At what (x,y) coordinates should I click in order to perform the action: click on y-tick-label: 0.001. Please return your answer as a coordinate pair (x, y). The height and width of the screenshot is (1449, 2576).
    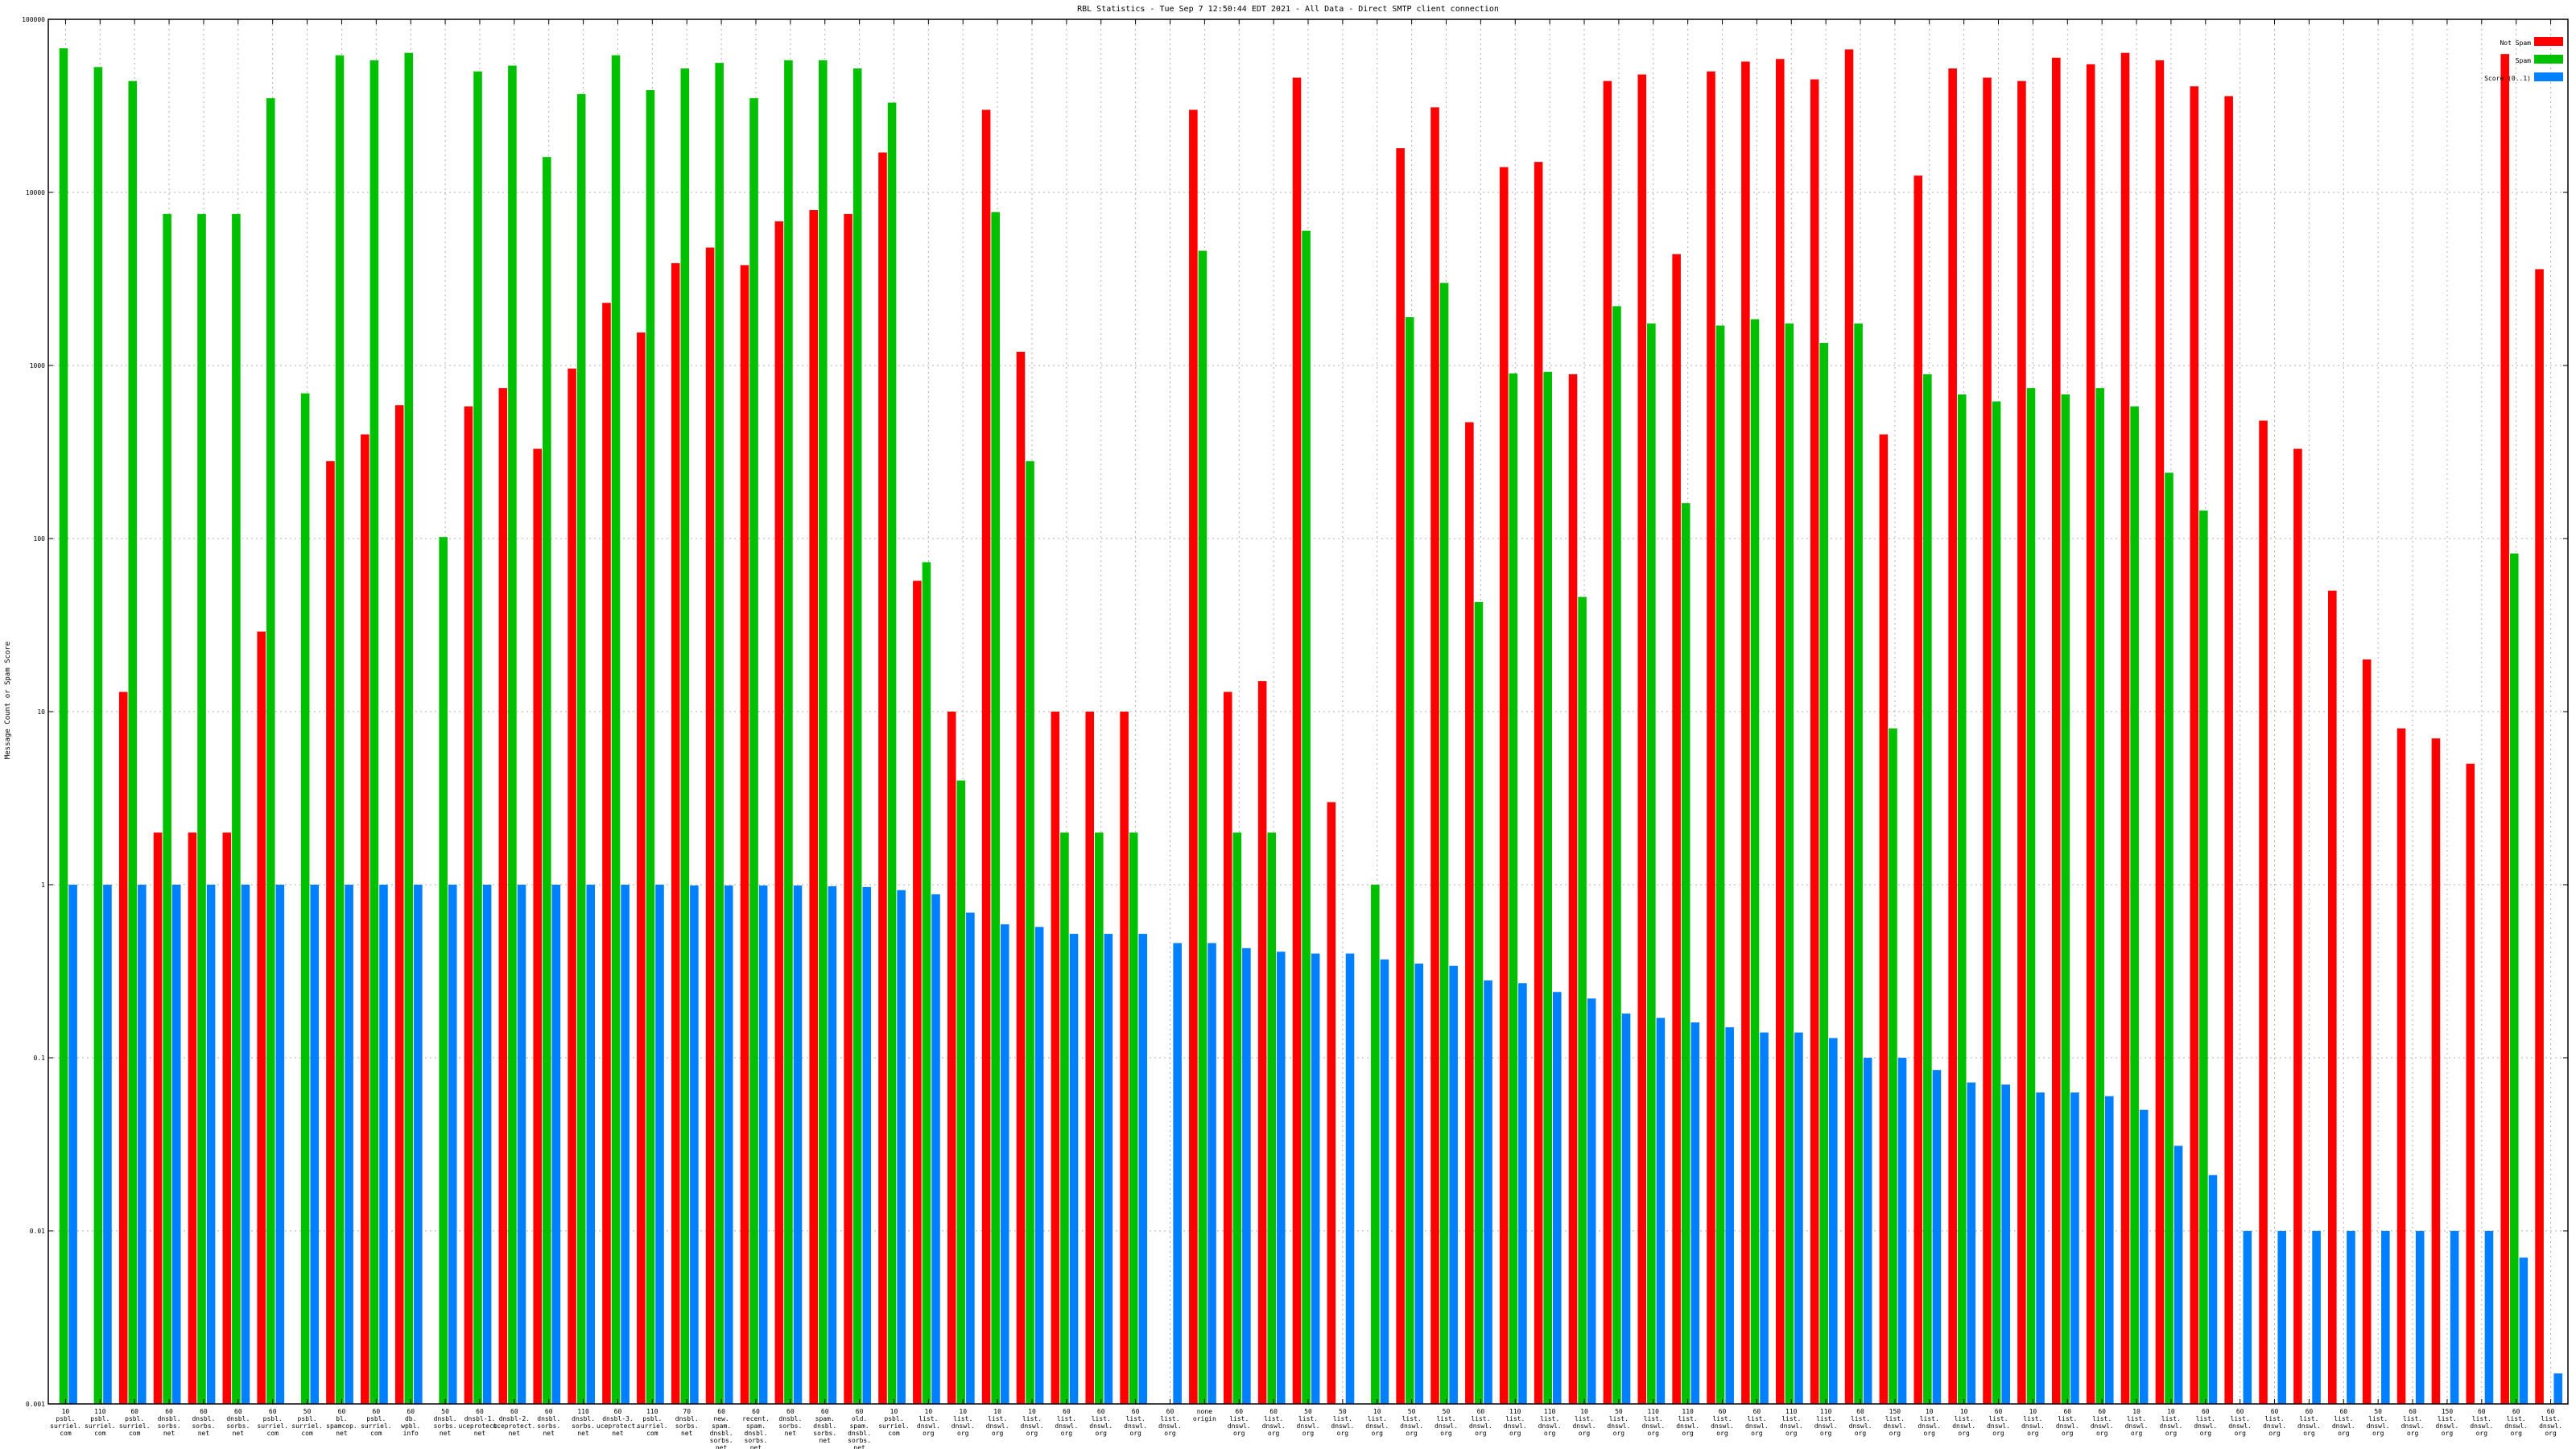
    Looking at the image, I should click on (35, 1404).